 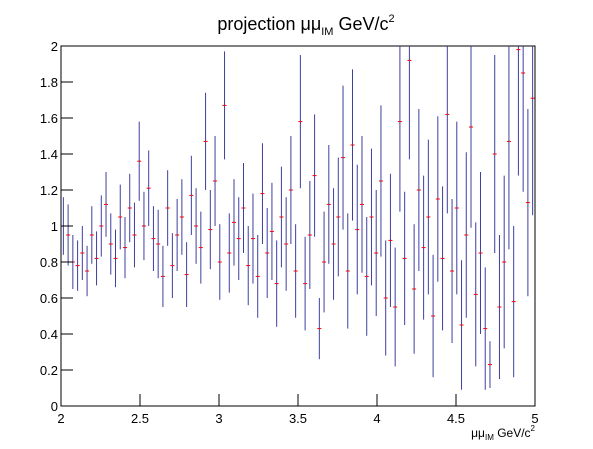 What do you see at coordinates (269, 24) in the screenshot?
I see `title-main: projection μμ` at bounding box center [269, 24].